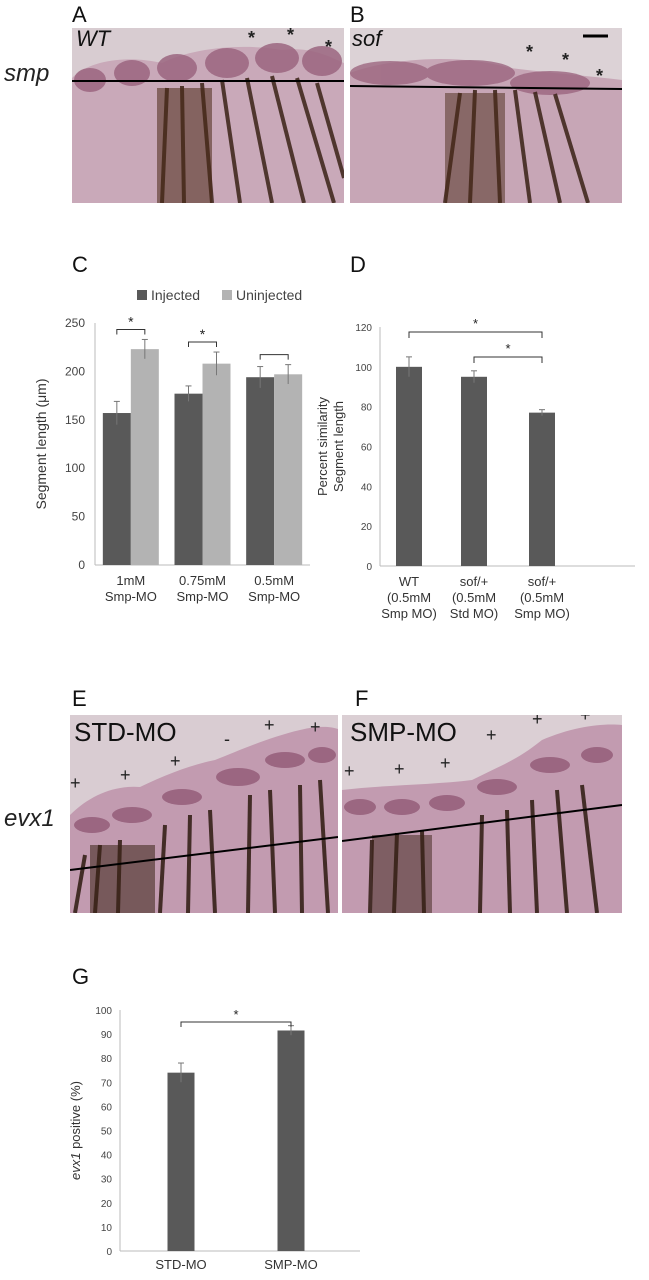 This screenshot has width=649, height=1280. Describe the element at coordinates (227, 739) in the screenshot. I see `minus-mark: -` at that location.